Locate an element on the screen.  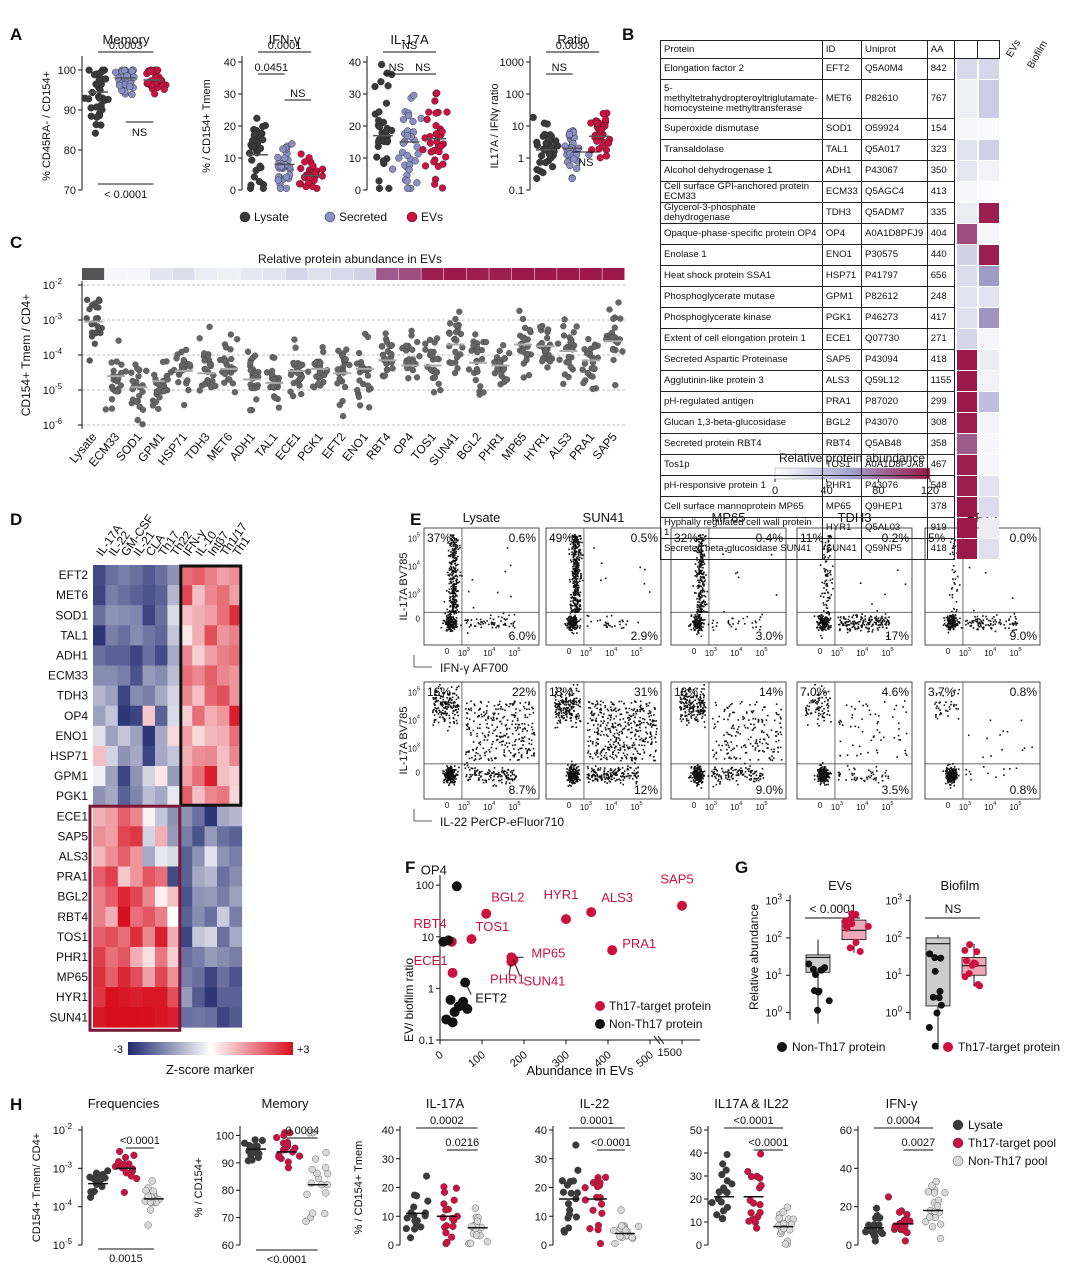
stat-label-A2: NS is located at coordinates (396, 68).